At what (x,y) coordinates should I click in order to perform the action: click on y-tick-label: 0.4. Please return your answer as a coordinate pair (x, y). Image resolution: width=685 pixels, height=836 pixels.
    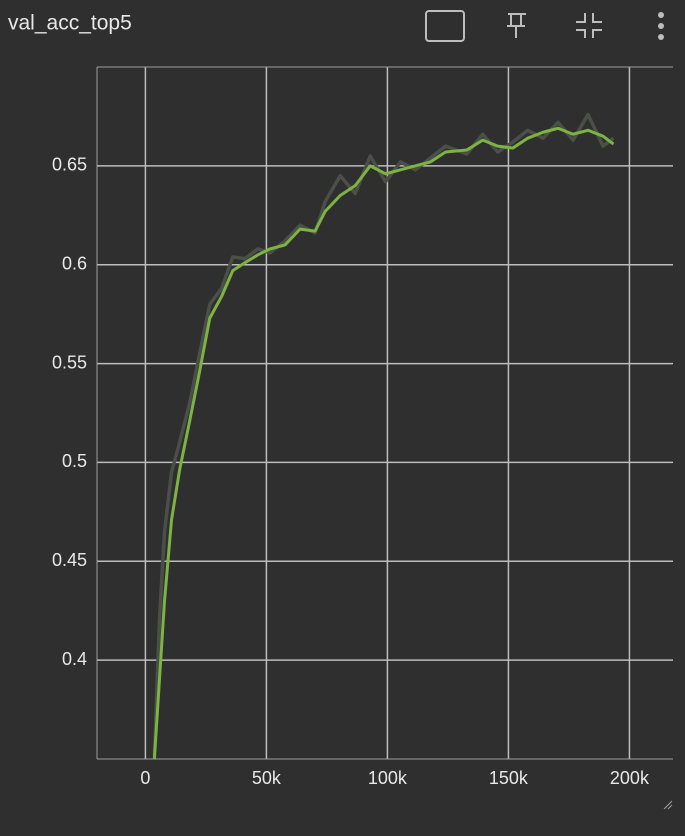
    Looking at the image, I should click on (74, 659).